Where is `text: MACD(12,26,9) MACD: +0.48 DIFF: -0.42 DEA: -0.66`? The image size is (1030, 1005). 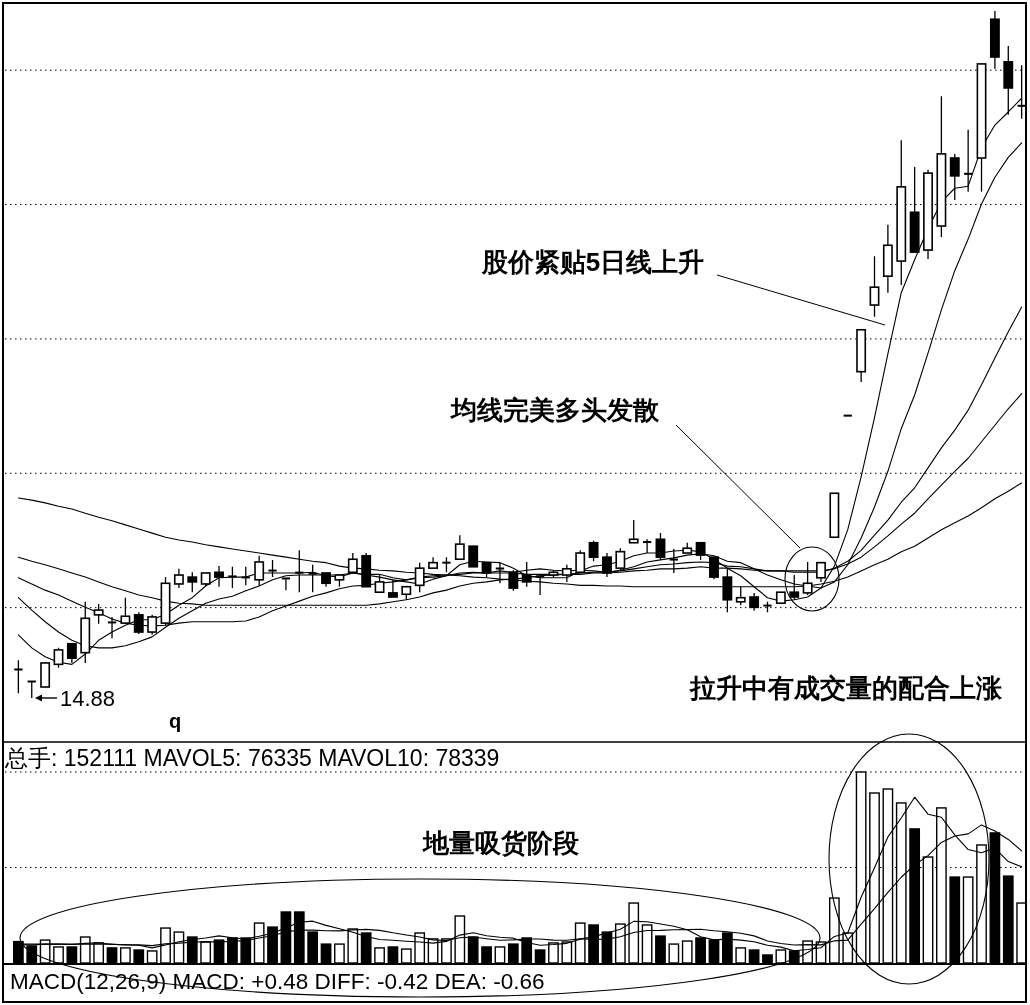
text: MACD(12,26,9) MACD: +0.48 DIFF: -0.42 DEA: -0.66 is located at coordinates (277, 981).